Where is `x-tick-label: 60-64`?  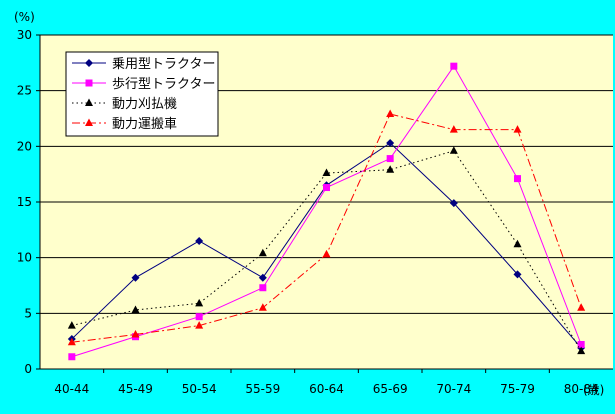
x-tick-label: 60-64 is located at coordinates (326, 389).